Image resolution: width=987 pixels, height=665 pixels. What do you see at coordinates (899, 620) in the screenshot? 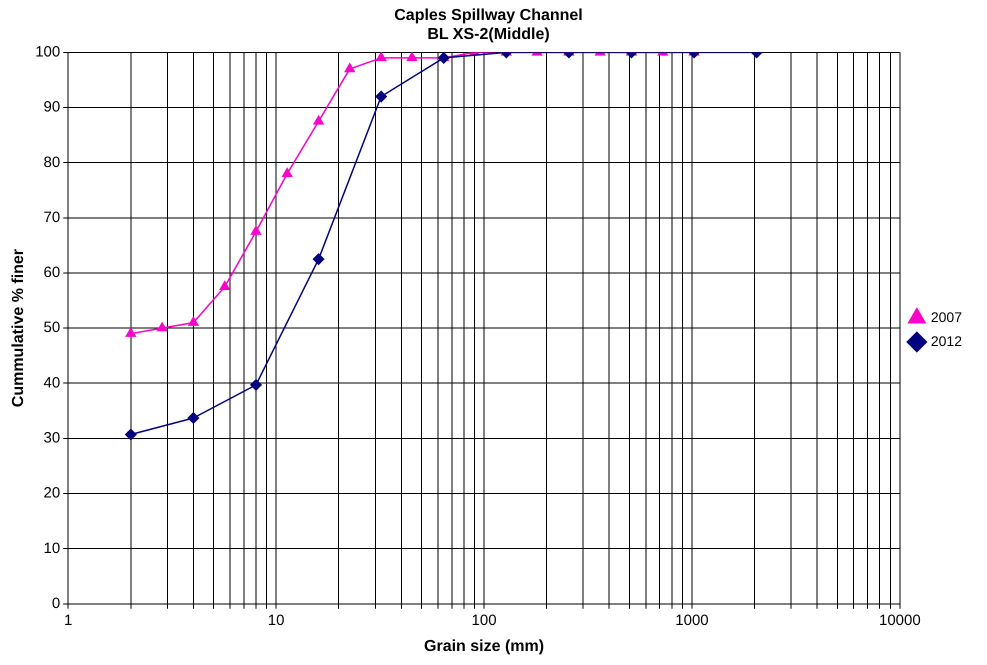
I see `x-tick-label: 10000` at bounding box center [899, 620].